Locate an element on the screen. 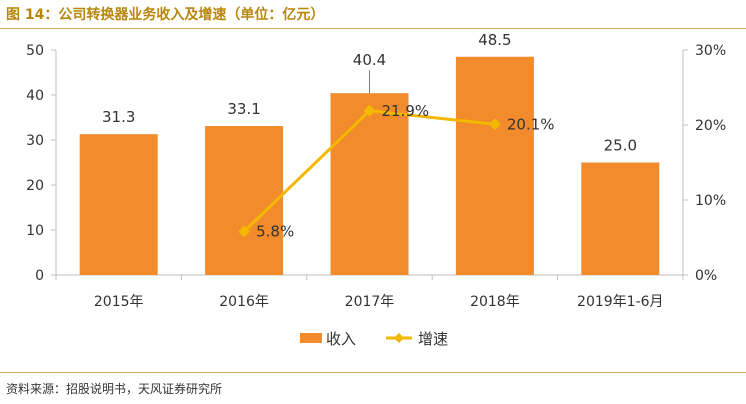 This screenshot has height=404, width=746. growth-value-label: 5.8% is located at coordinates (275, 232).